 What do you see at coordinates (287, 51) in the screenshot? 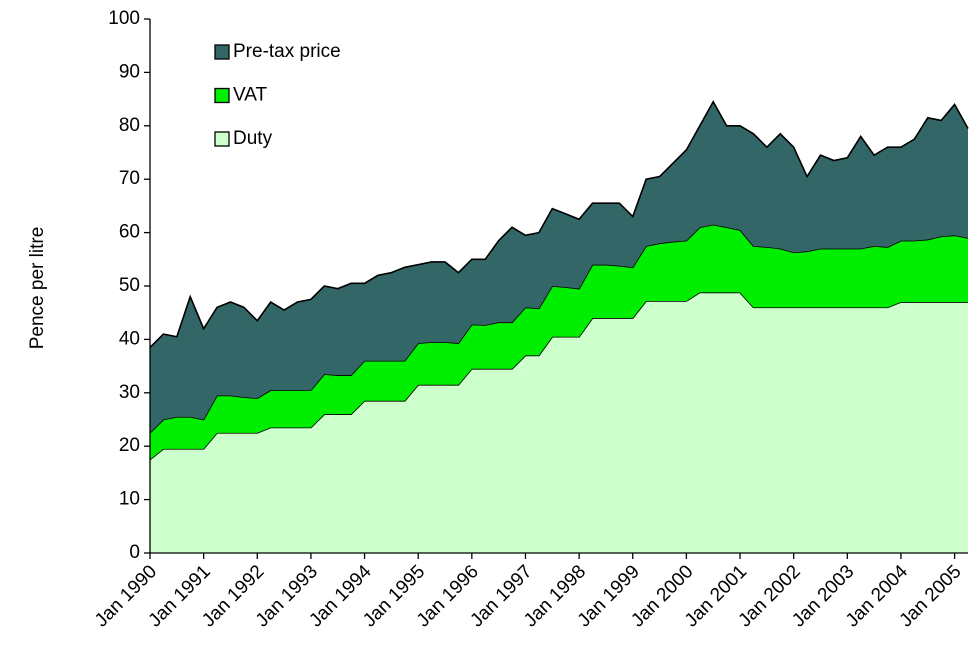
I see `legend-label: Pre-tax price` at bounding box center [287, 51].